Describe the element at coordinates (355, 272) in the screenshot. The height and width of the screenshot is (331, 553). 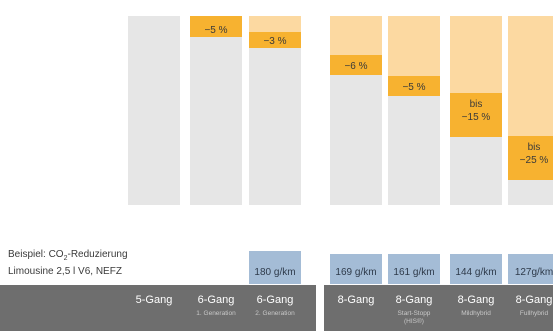
I see `emission-label: 169 g/km` at that location.